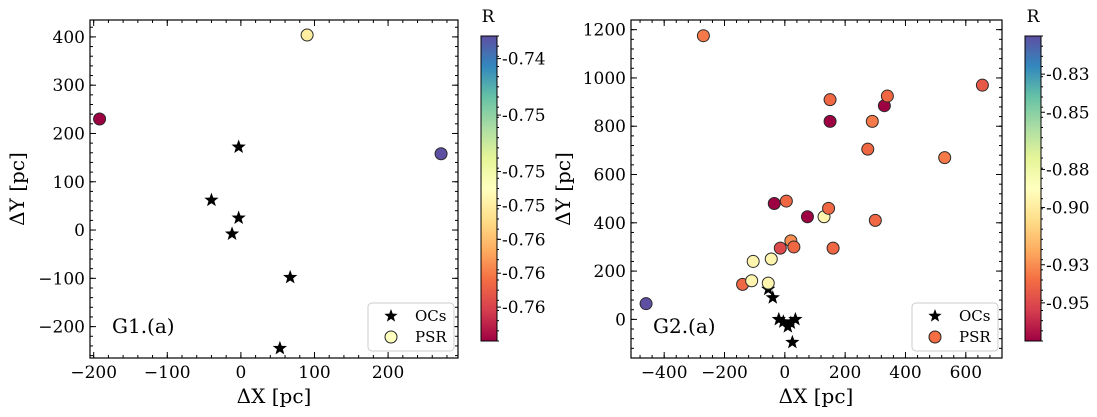 The width and height of the screenshot is (1097, 417). What do you see at coordinates (521, 188) in the screenshot?
I see `colorbar-ticks-g1: -0.74 -0.75 -0.75 -0.75 -0.76 -0.76 -0.76` at bounding box center [521, 188].